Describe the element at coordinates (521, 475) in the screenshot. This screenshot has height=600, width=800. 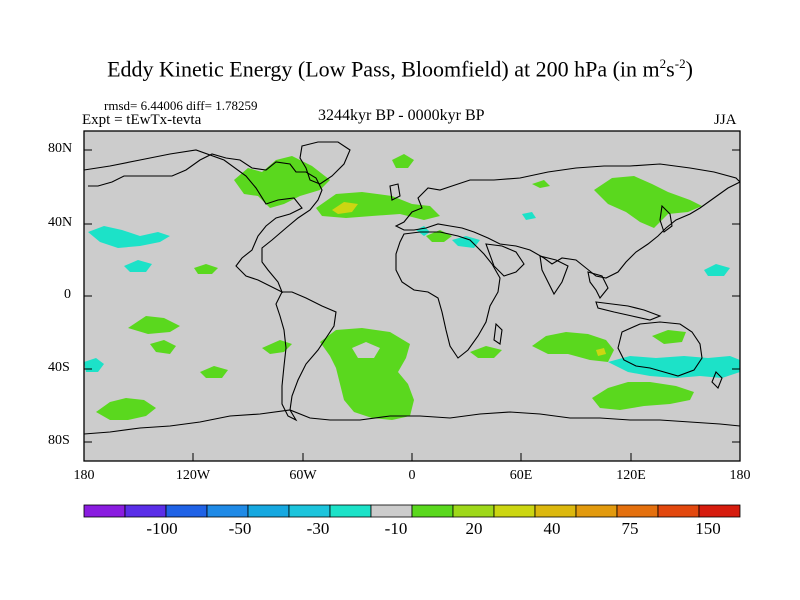
I see `x-tick-label: 60E` at that location.